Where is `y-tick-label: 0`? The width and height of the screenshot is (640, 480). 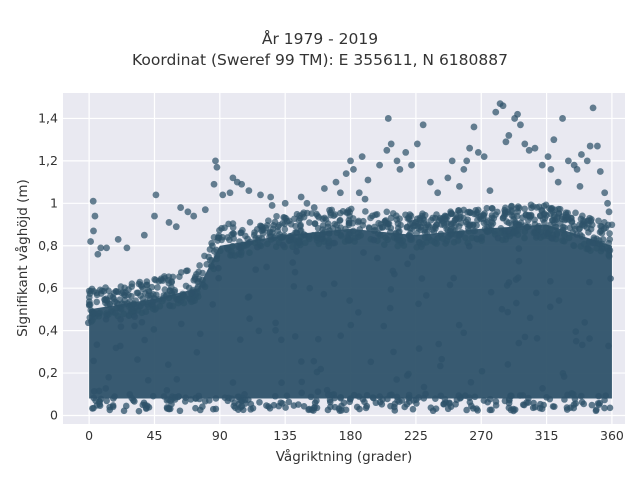 y-tick-label: 0 is located at coordinates (54, 415).